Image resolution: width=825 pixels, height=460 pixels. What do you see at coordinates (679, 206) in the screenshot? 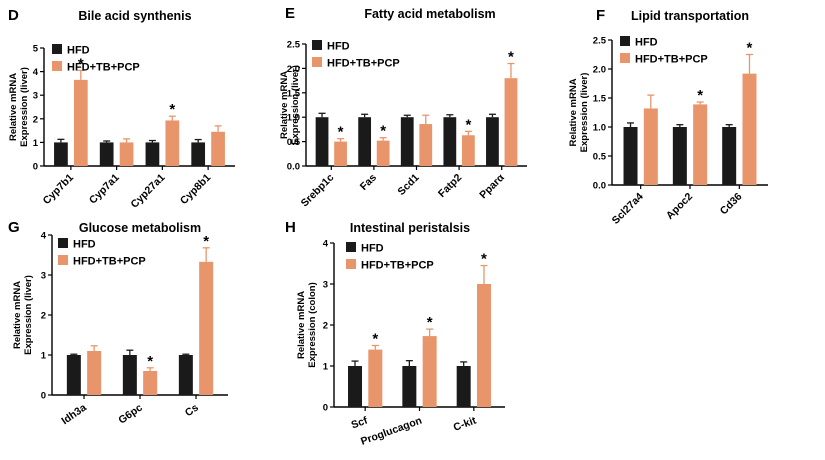
I see `category-label: Apoc2` at bounding box center [679, 206].